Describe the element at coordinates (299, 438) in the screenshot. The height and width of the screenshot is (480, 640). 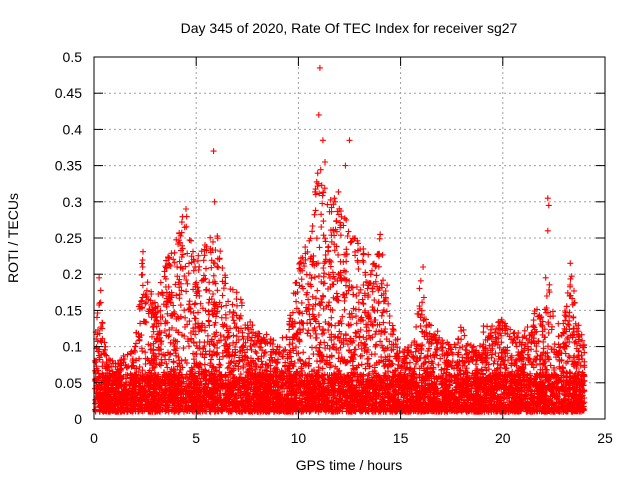
I see `x-tick-label: 10` at that location.